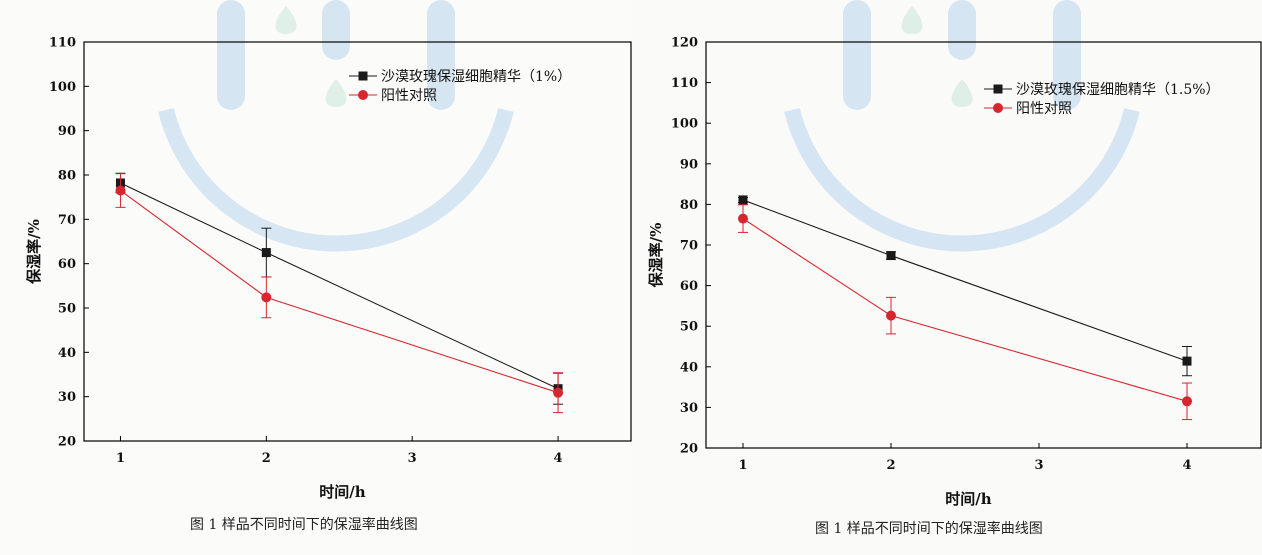  I want to click on y-tick-label: 120, so click(684, 43).